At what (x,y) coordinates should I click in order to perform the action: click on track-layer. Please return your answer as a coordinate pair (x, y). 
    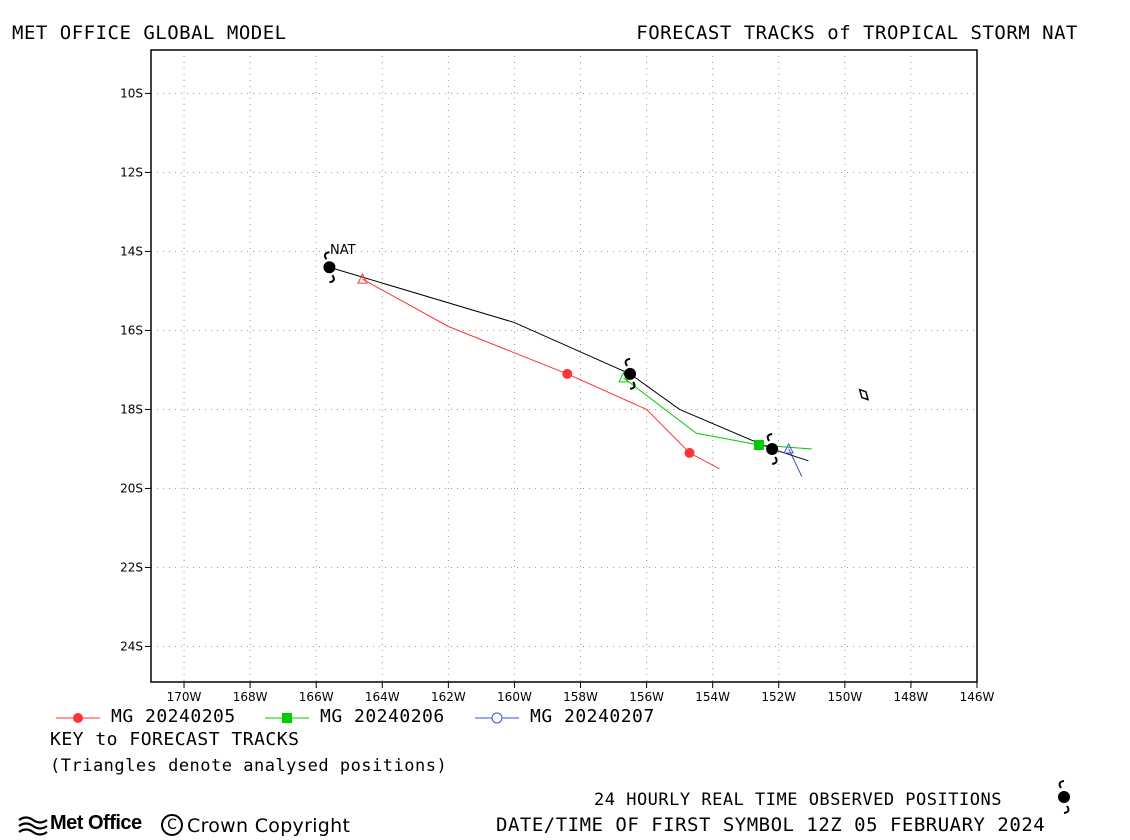
    Looking at the image, I should click on (599, 371).